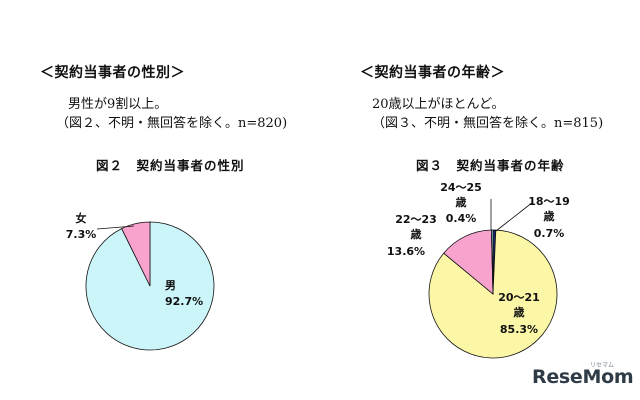 The height and width of the screenshot is (400, 640). I want to click on age-18-19-leader-line, so click(514, 216).